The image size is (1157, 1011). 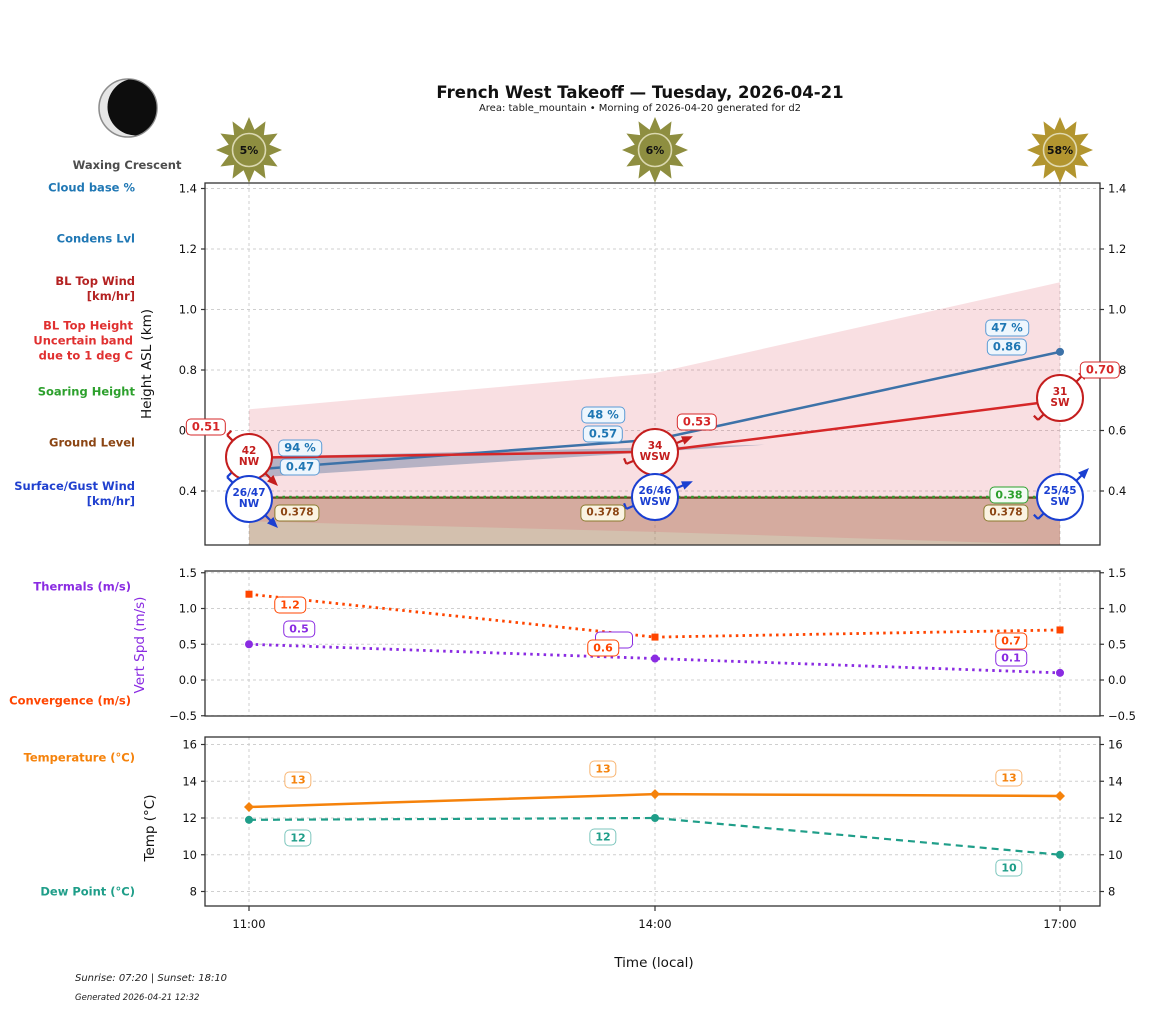 I want to click on ytick-label-right: 1.2, so click(x=1117, y=249).